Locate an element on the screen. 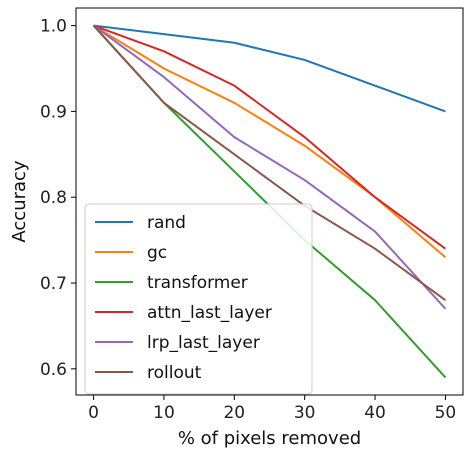 This screenshot has height=458, width=472. legend-label-attn-last-layer: attn_last_layer is located at coordinates (209, 313).